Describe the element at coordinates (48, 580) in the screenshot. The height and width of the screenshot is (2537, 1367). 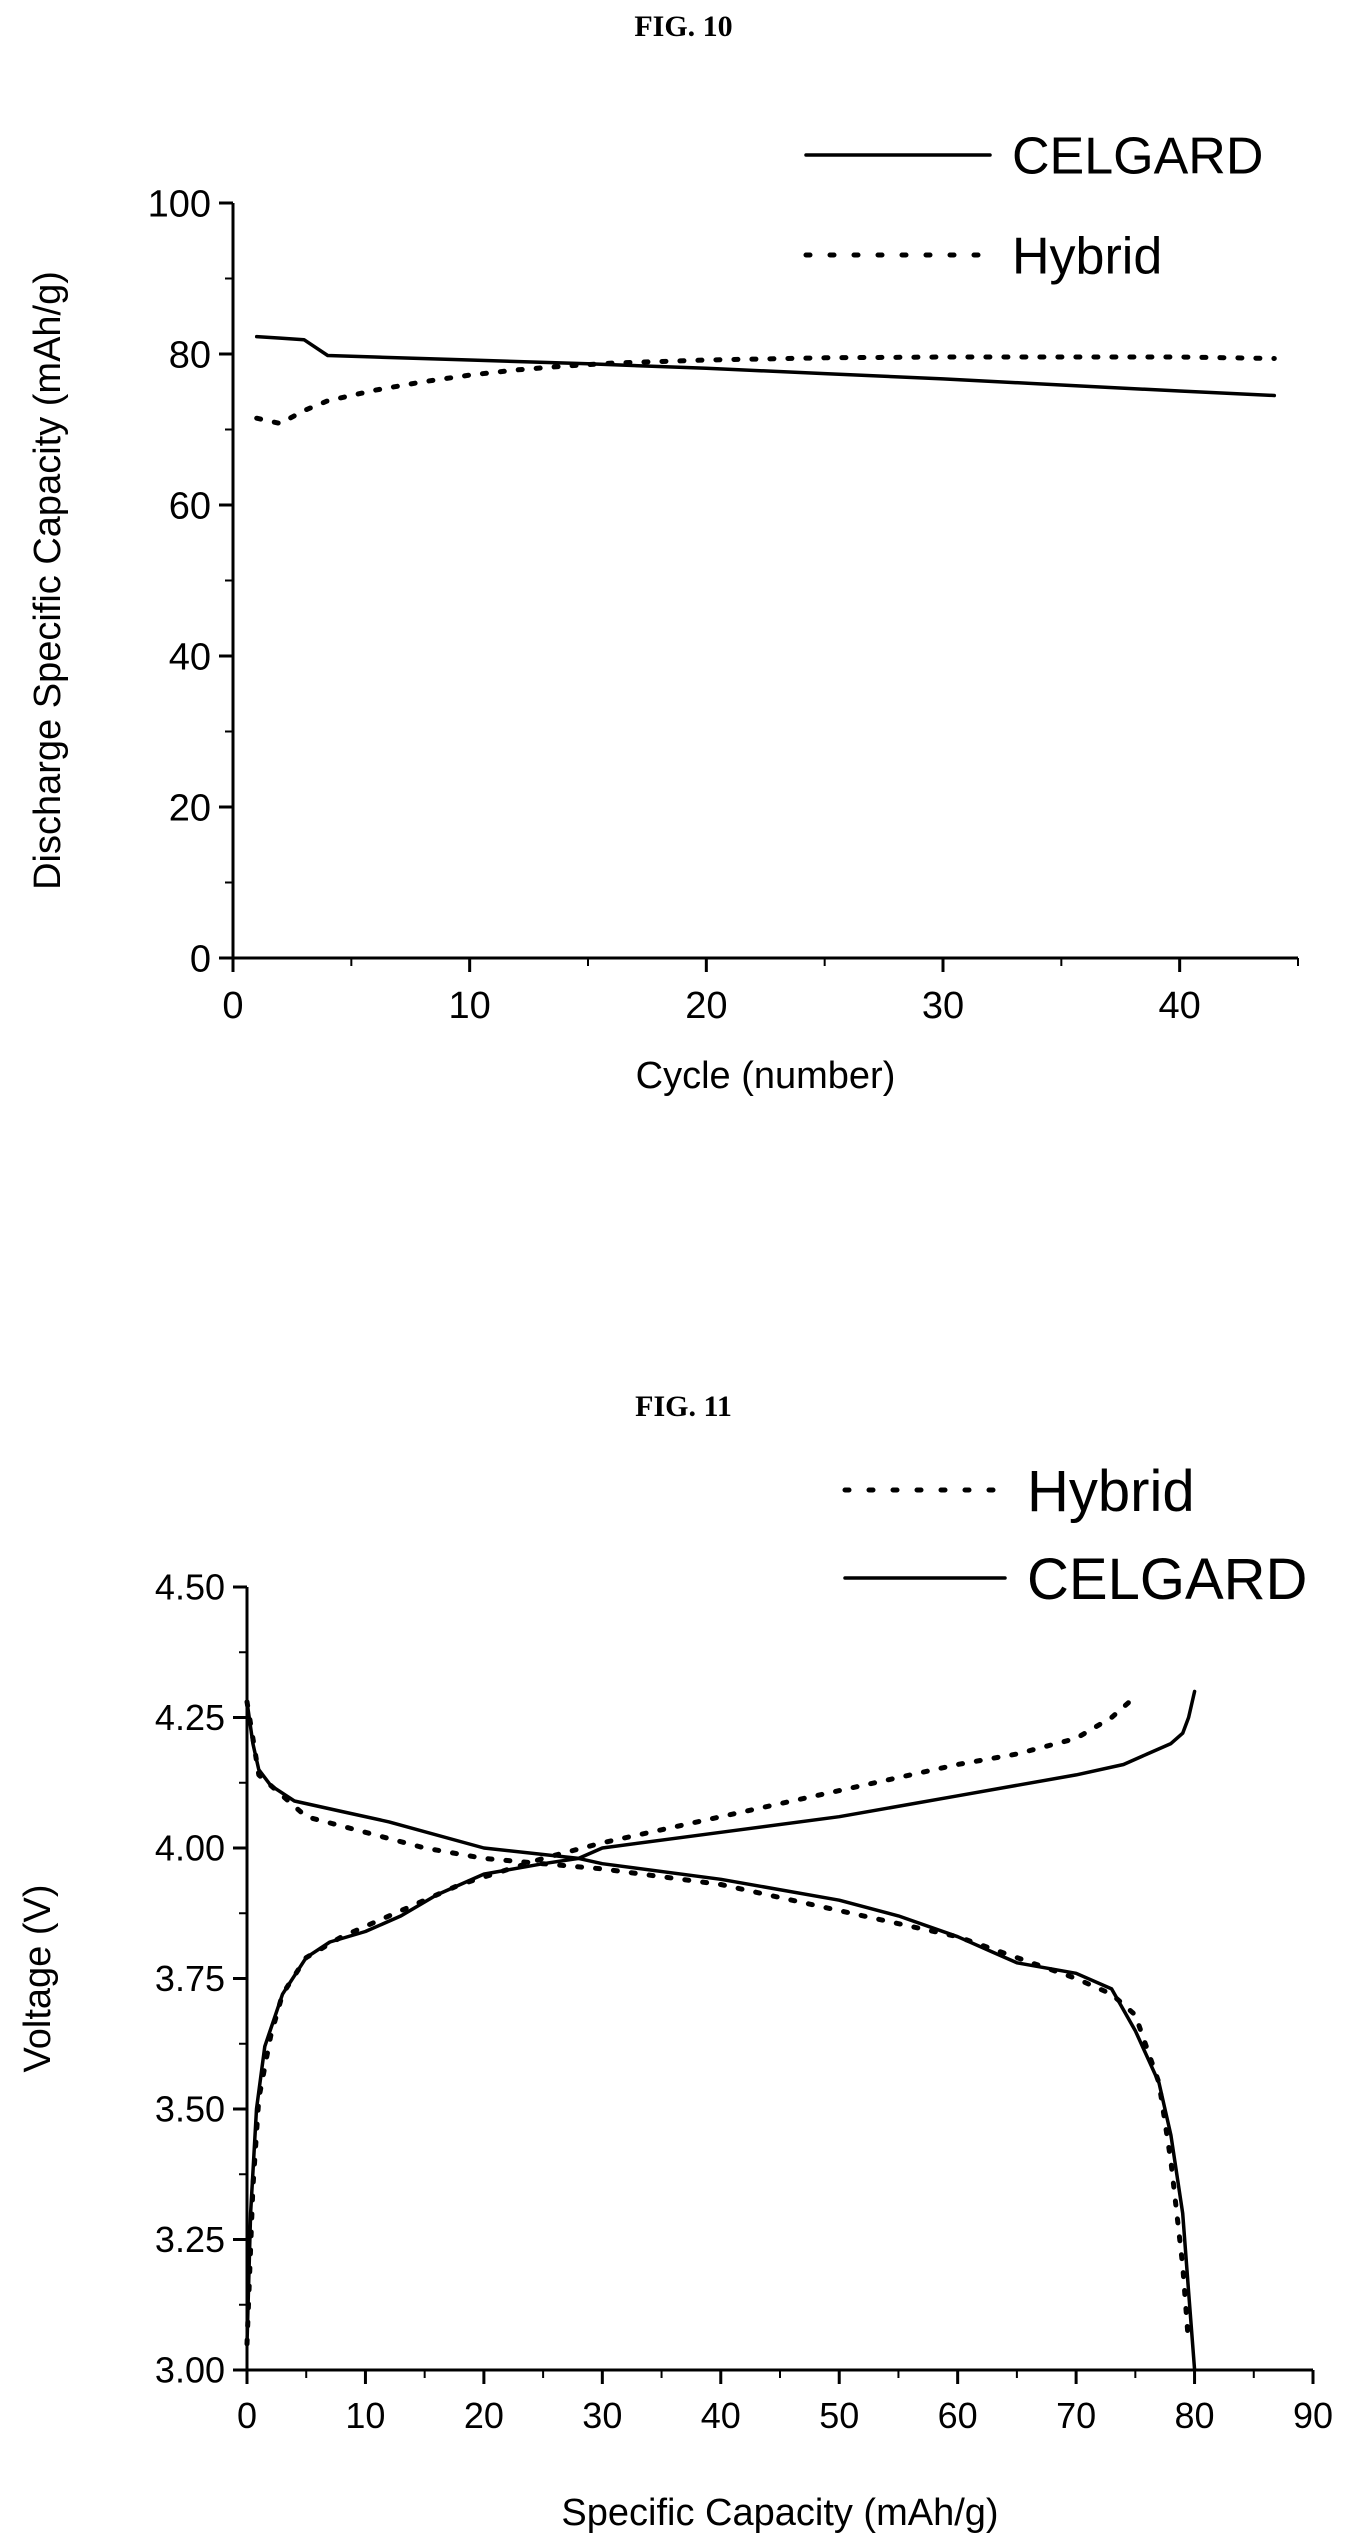
I see `y-axis-label: Discharge Specific Capacity (mAh/g)` at that location.